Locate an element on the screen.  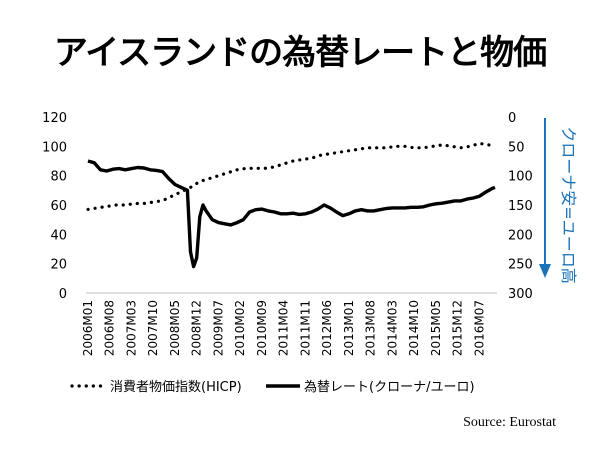
right-tick-label: 150 is located at coordinates (520, 206).